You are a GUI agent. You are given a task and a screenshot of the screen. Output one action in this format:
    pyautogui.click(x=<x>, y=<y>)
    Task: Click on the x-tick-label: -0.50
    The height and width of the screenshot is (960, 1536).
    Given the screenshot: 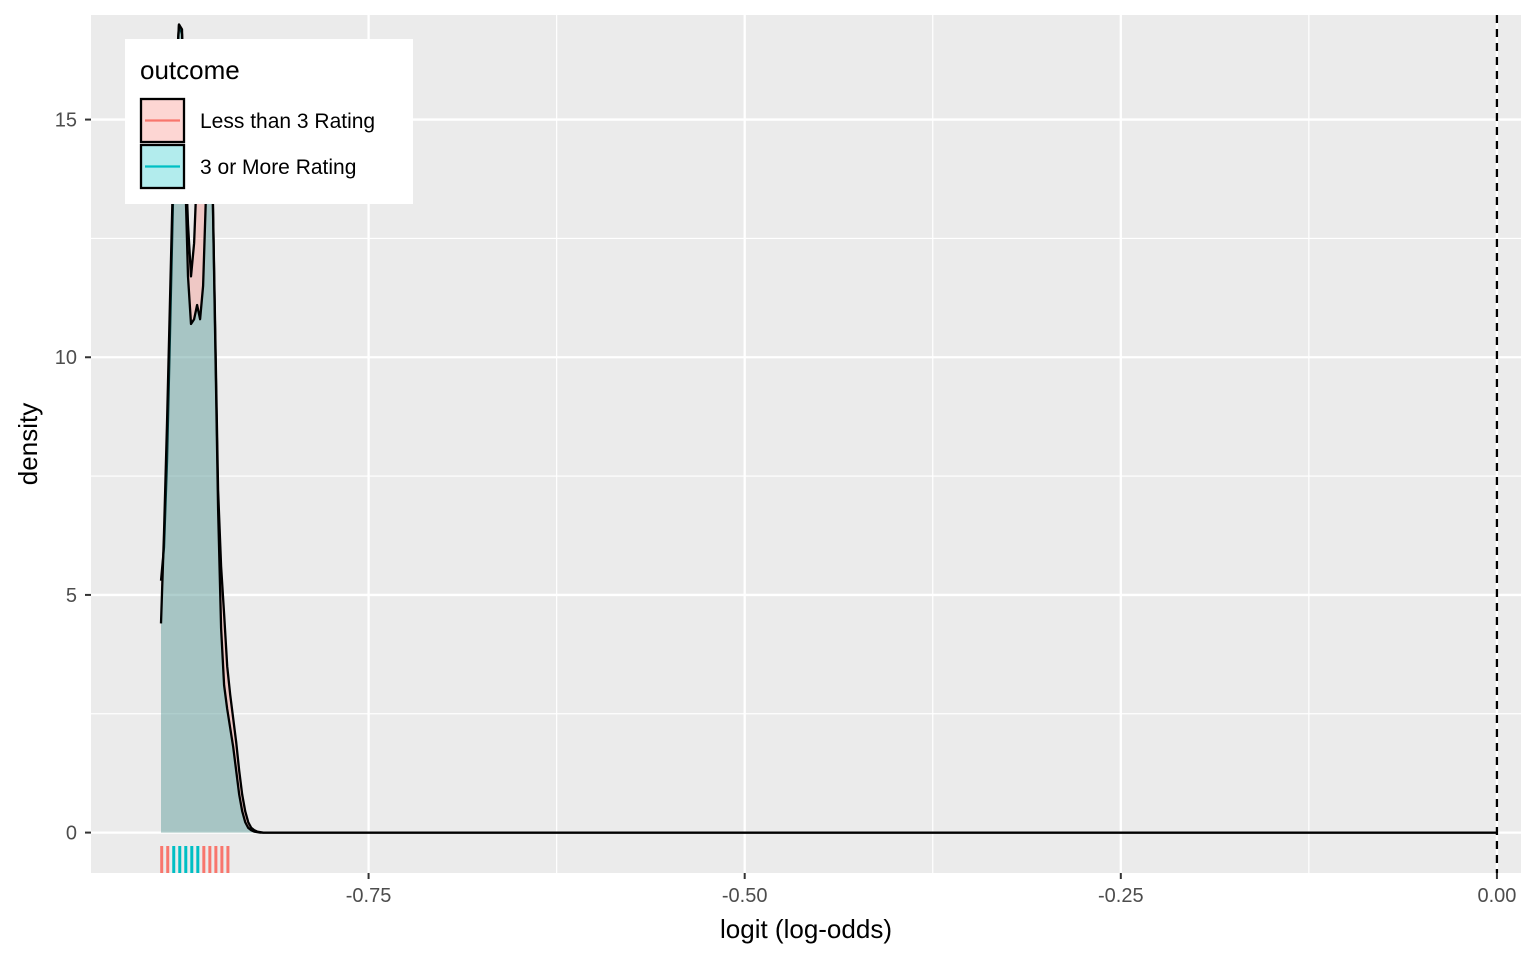 What is the action you would take?
    pyautogui.click(x=745, y=896)
    